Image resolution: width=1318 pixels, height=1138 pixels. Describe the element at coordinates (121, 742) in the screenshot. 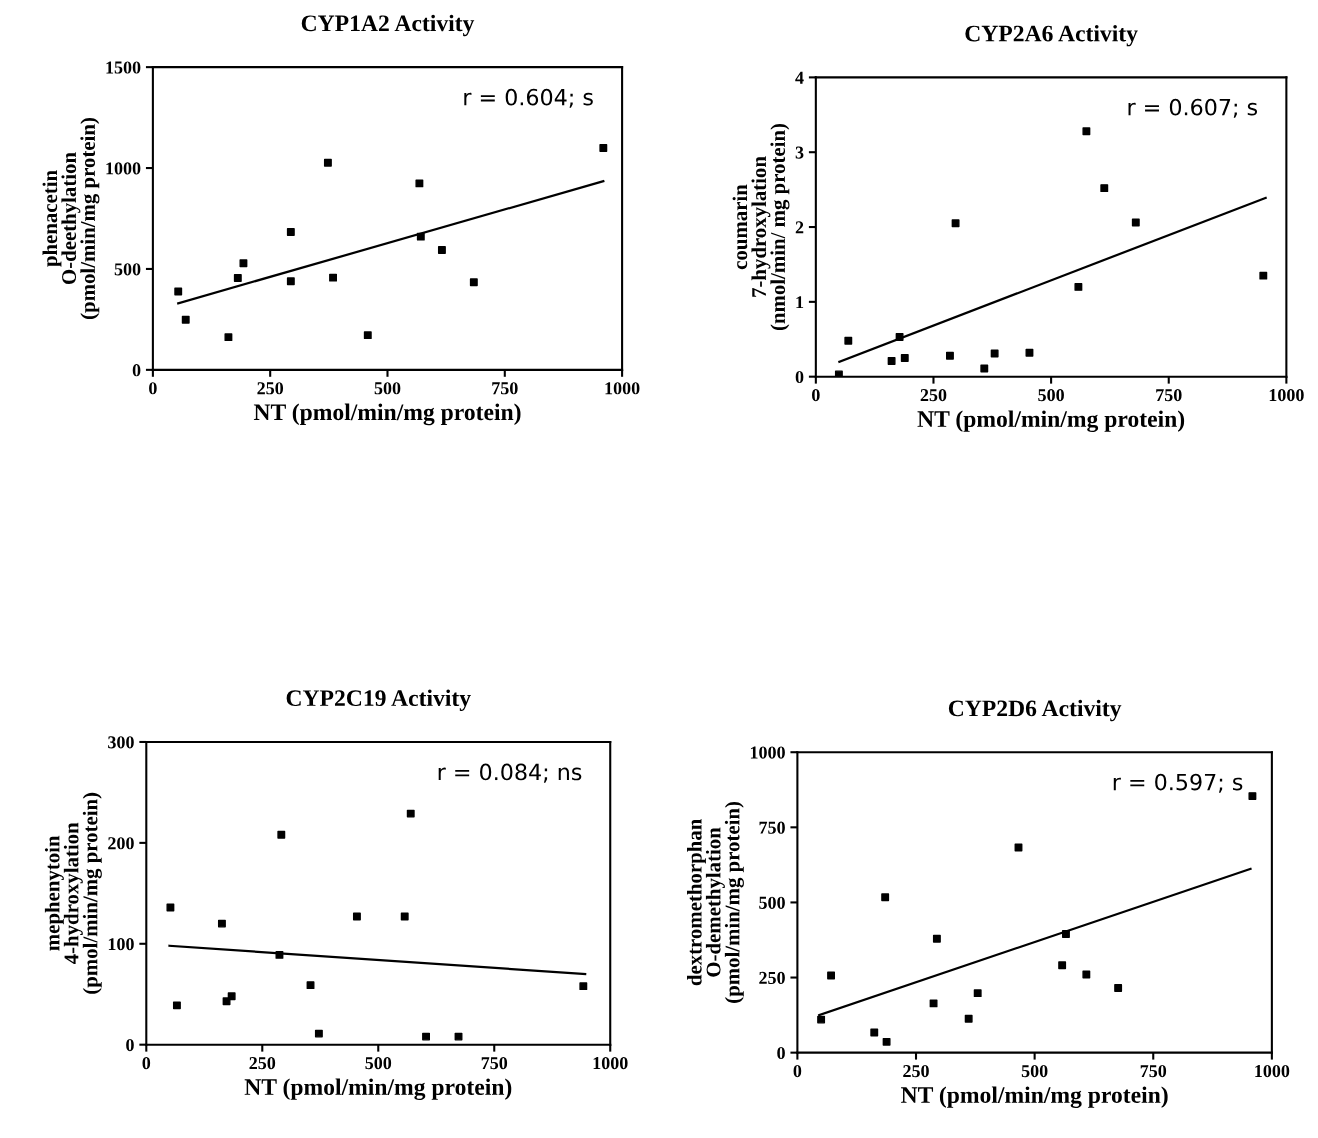

I see `y-tick-label: 300` at that location.